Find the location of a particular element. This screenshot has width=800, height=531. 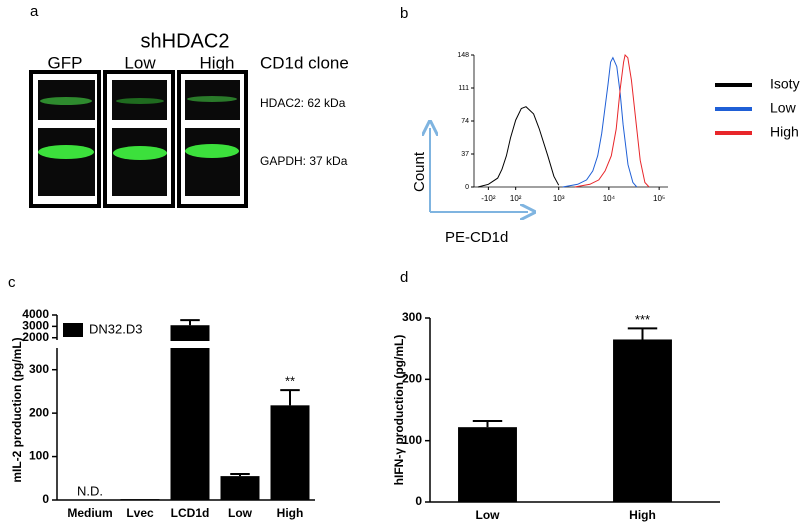

legend-swatch is located at coordinates (73, 330).